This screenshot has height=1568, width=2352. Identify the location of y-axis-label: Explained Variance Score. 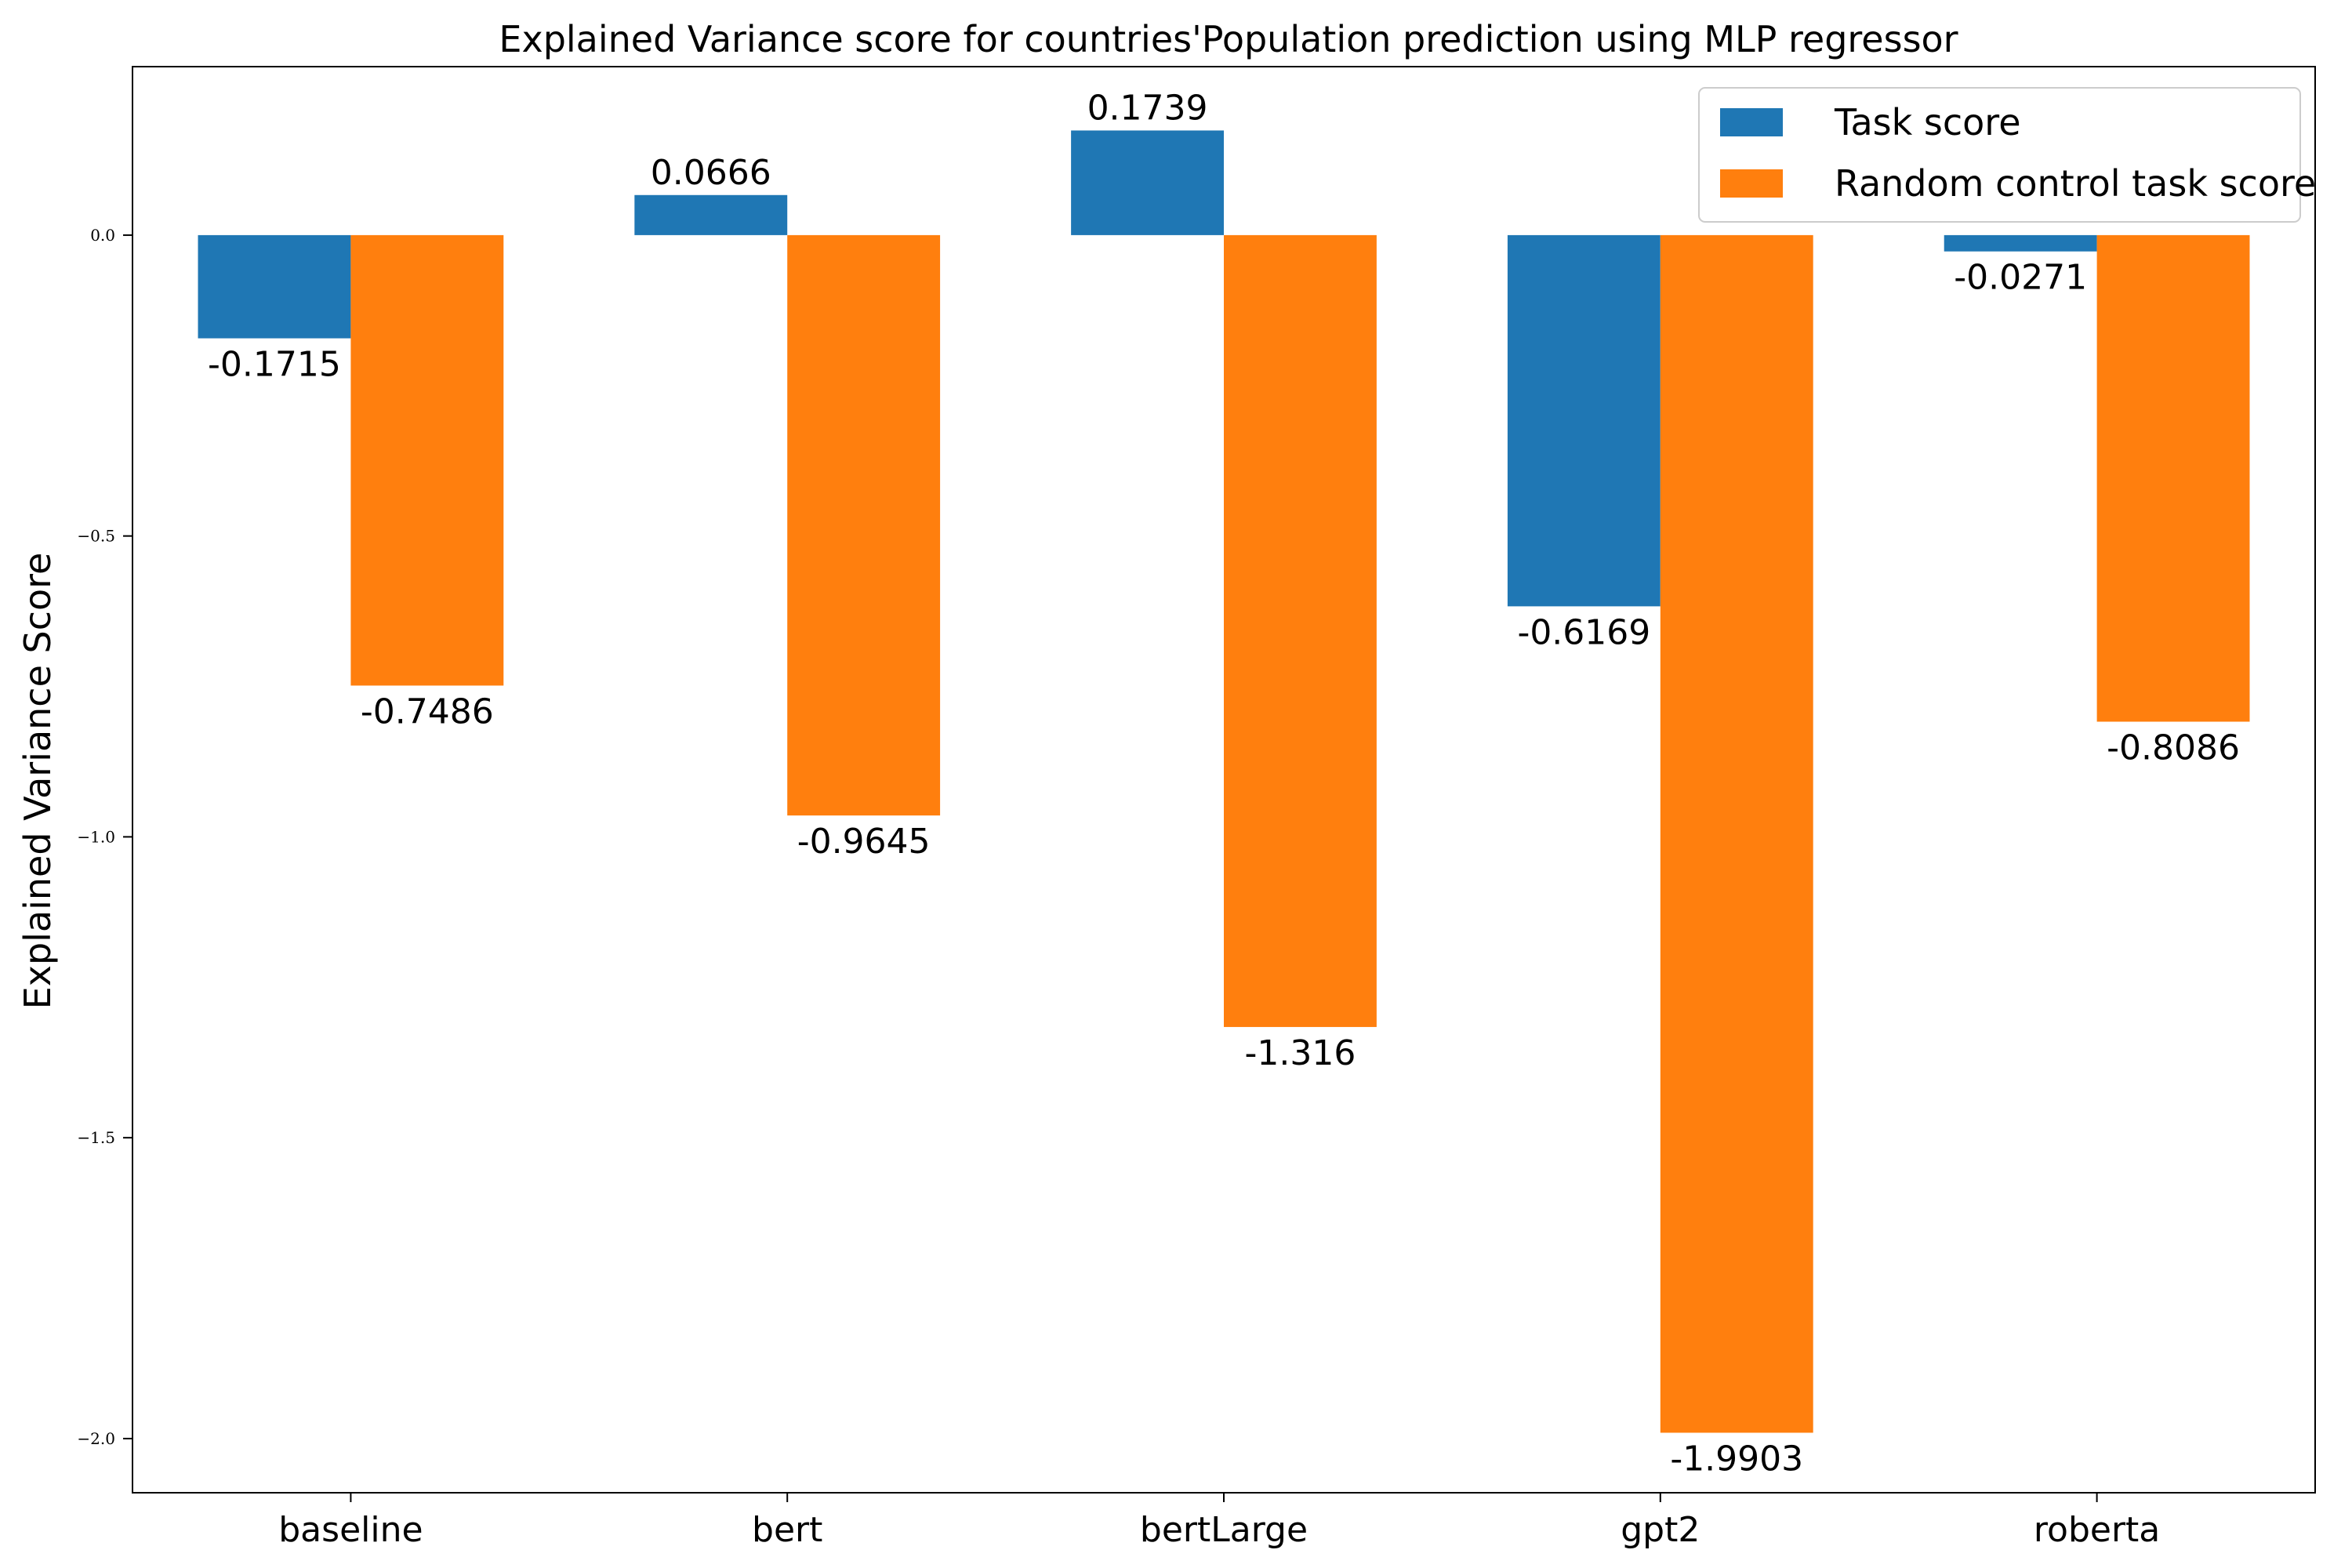
(37, 781).